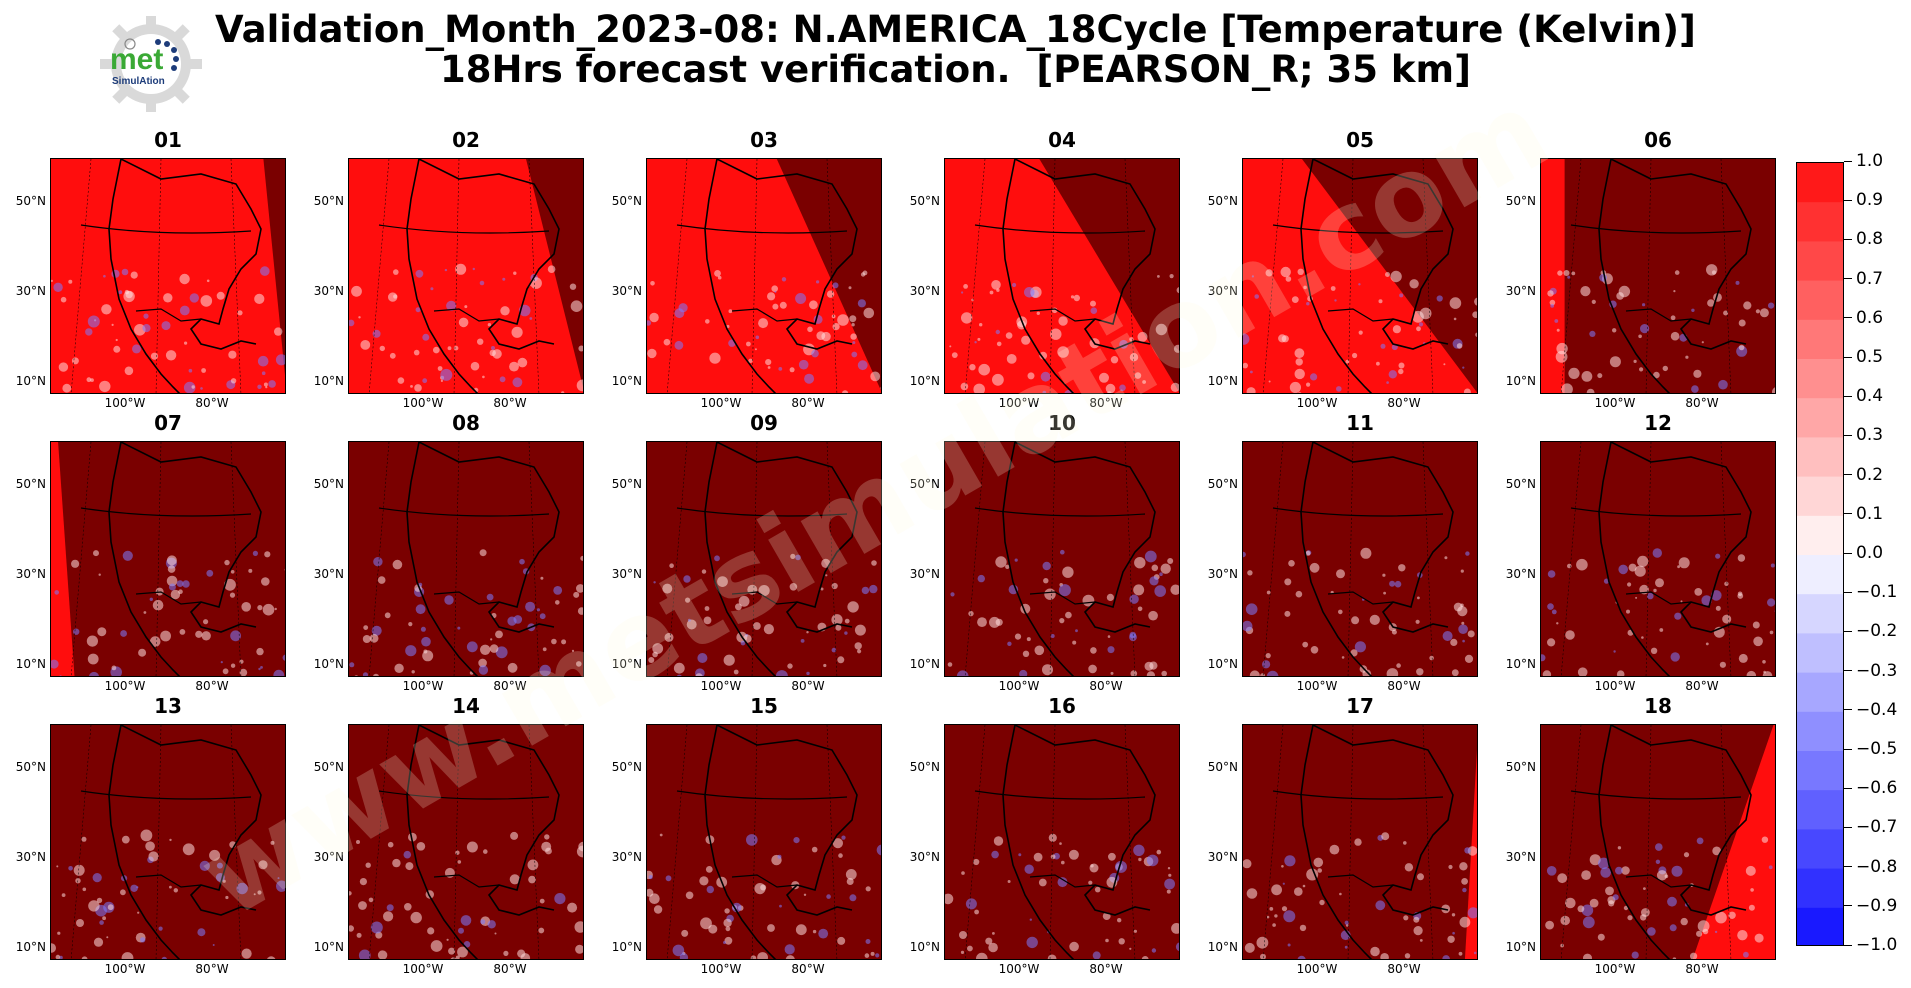  Describe the element at coordinates (1870, 317) in the screenshot. I see `tick-label: 0.6` at that location.